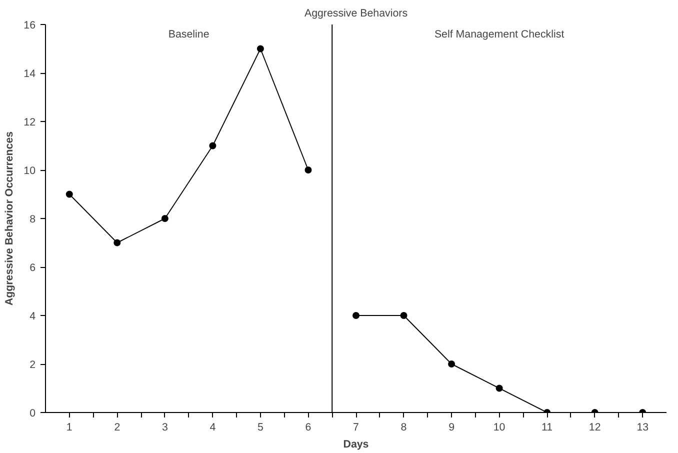  Describe the element at coordinates (547, 428) in the screenshot. I see `x-tick-label: 11` at that location.